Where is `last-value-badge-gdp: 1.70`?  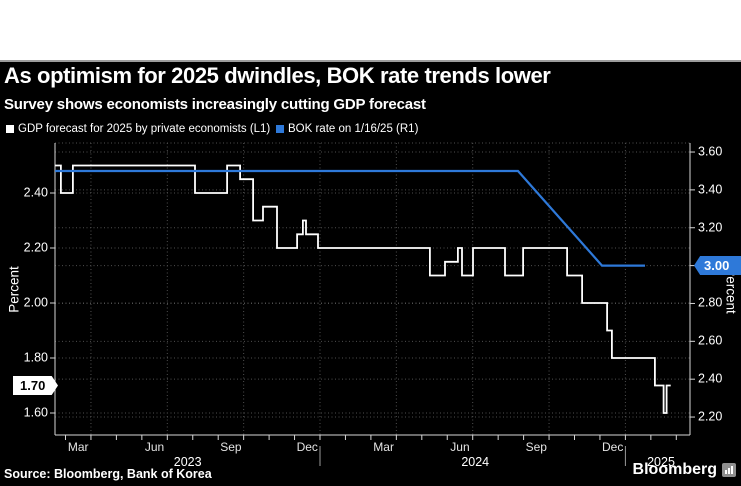
last-value-badge-gdp: 1.70 is located at coordinates (35, 385).